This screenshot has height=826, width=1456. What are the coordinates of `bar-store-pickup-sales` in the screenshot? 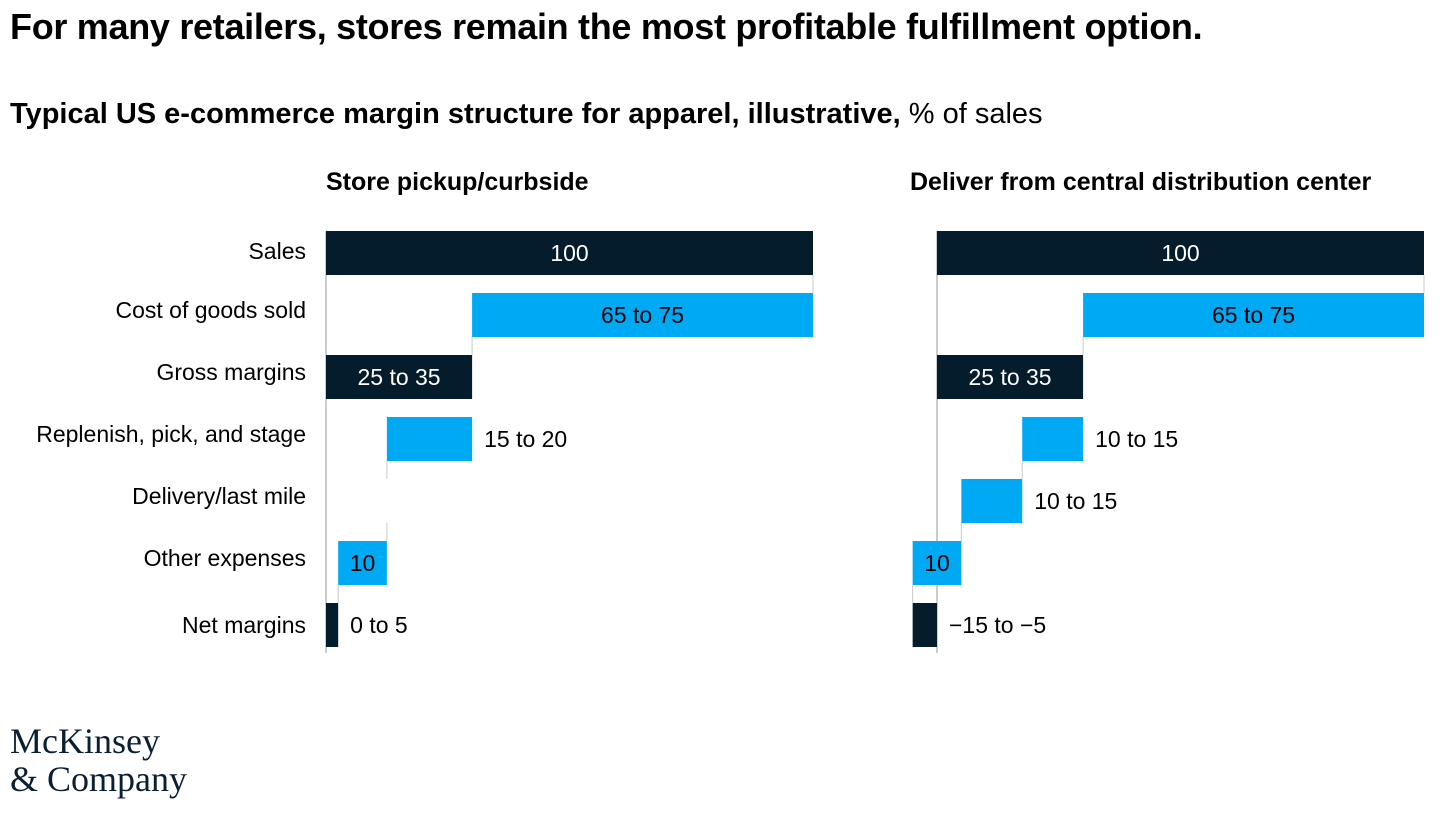 It's located at (569, 253).